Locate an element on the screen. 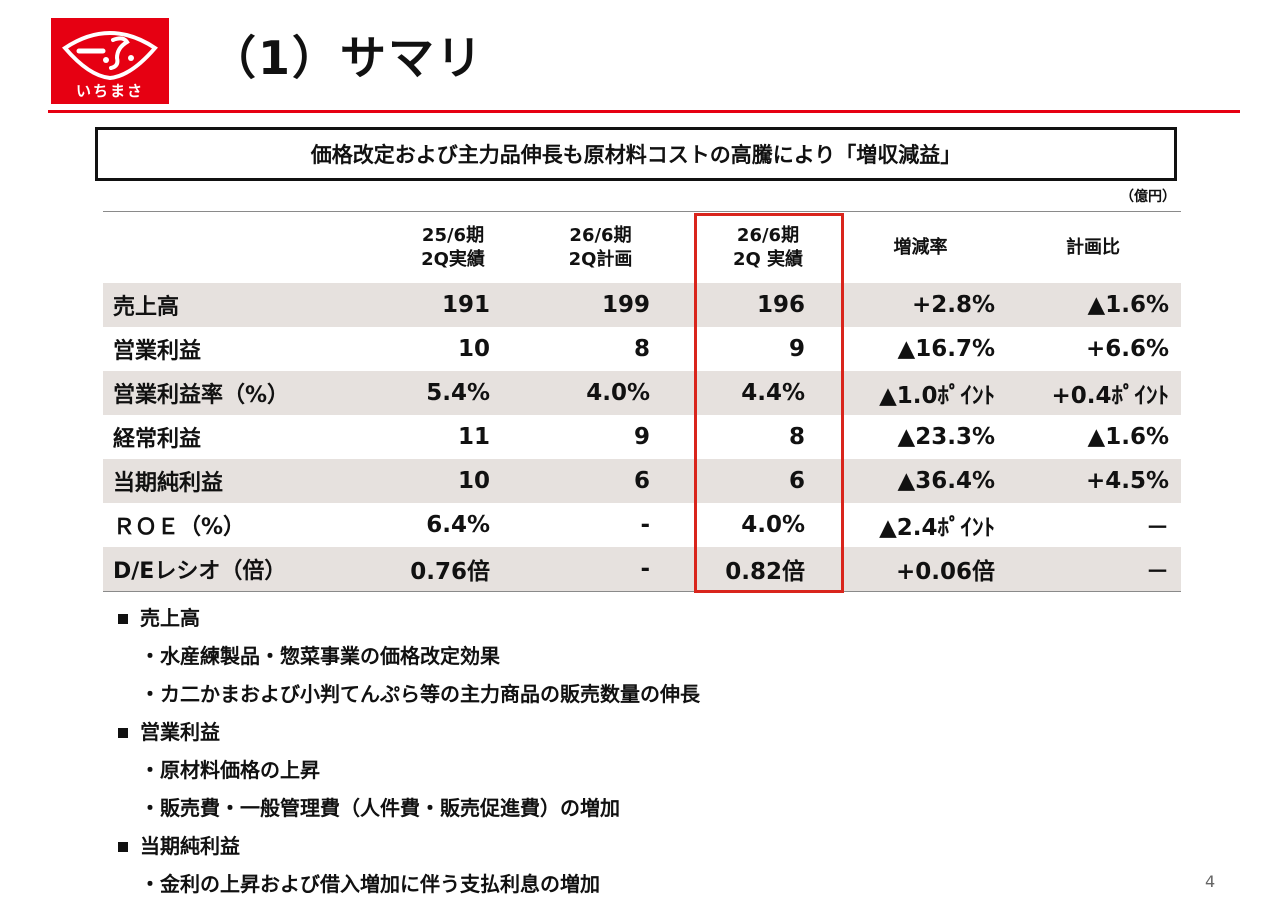 This screenshot has height=905, width=1280. header-fy26-actual: 26/6期 2Q 実績 is located at coordinates (768, 247).